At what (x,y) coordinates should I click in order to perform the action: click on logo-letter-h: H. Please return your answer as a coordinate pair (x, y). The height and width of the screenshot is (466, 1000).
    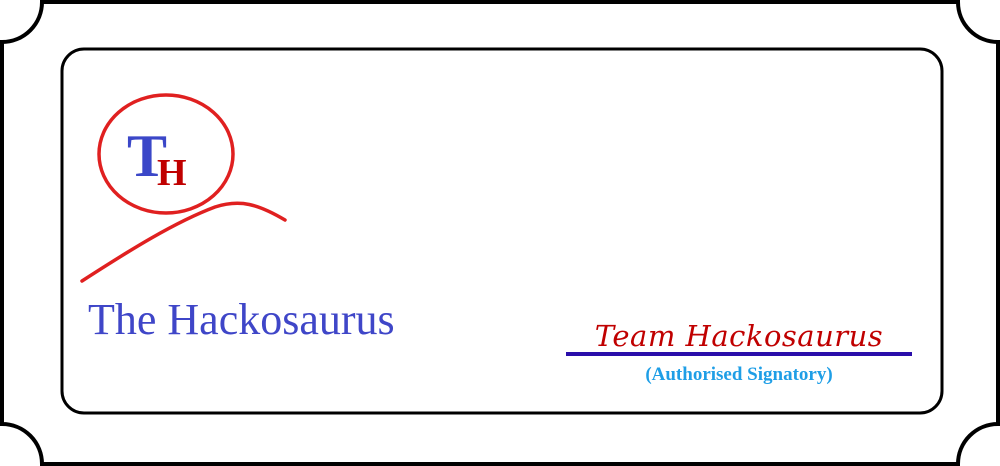
    Looking at the image, I should click on (172, 173).